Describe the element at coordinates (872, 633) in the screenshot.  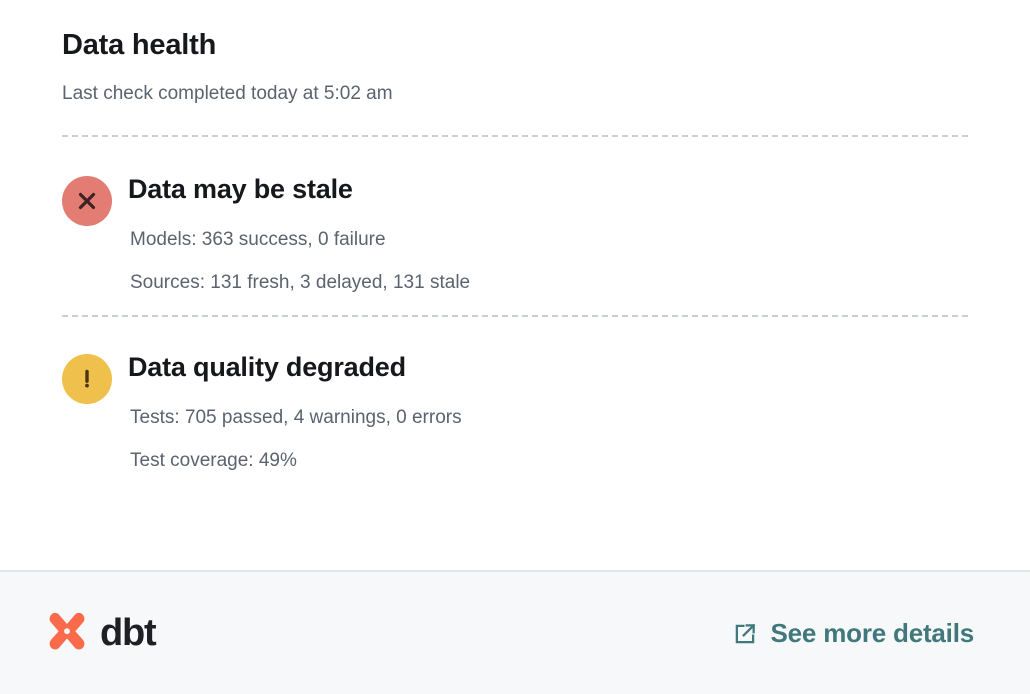
I see `see-more-details-label: See more details` at that location.